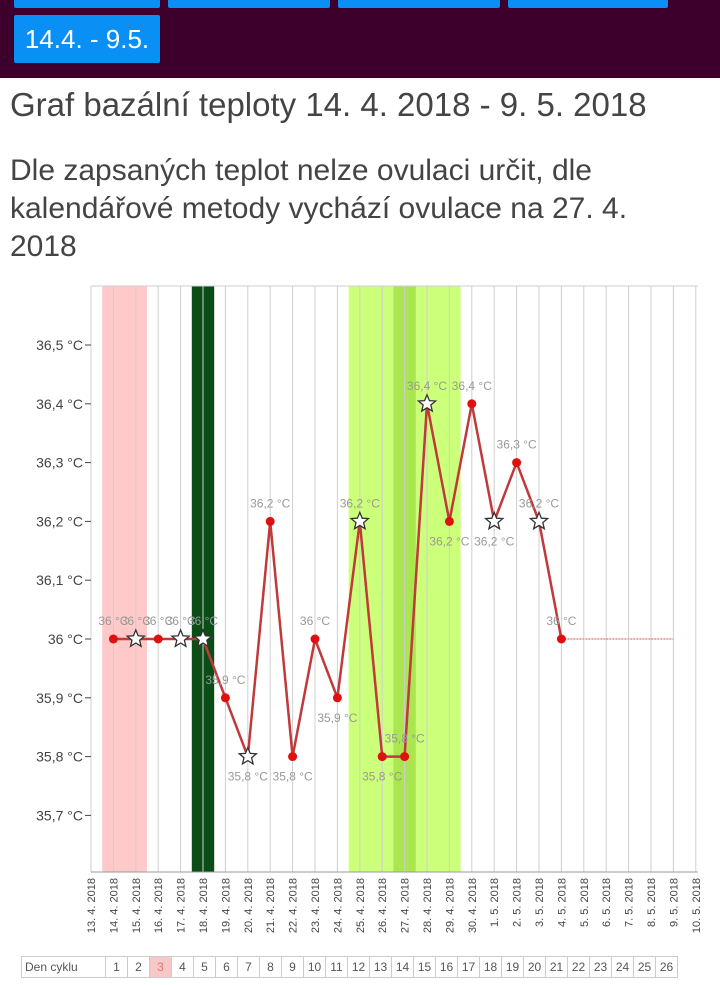 The height and width of the screenshot is (985, 720). What do you see at coordinates (666, 967) in the screenshot?
I see `cycle-day-cell: 26` at bounding box center [666, 967].